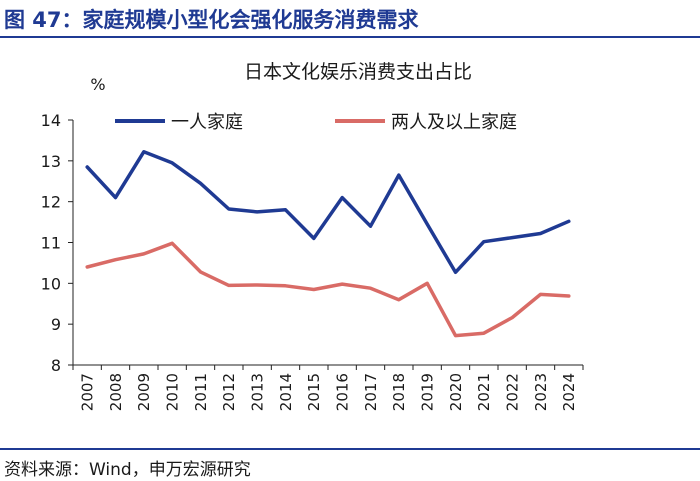 This screenshot has height=481, width=700. What do you see at coordinates (144, 392) in the screenshot?
I see `x-tick-label: 2009` at bounding box center [144, 392].